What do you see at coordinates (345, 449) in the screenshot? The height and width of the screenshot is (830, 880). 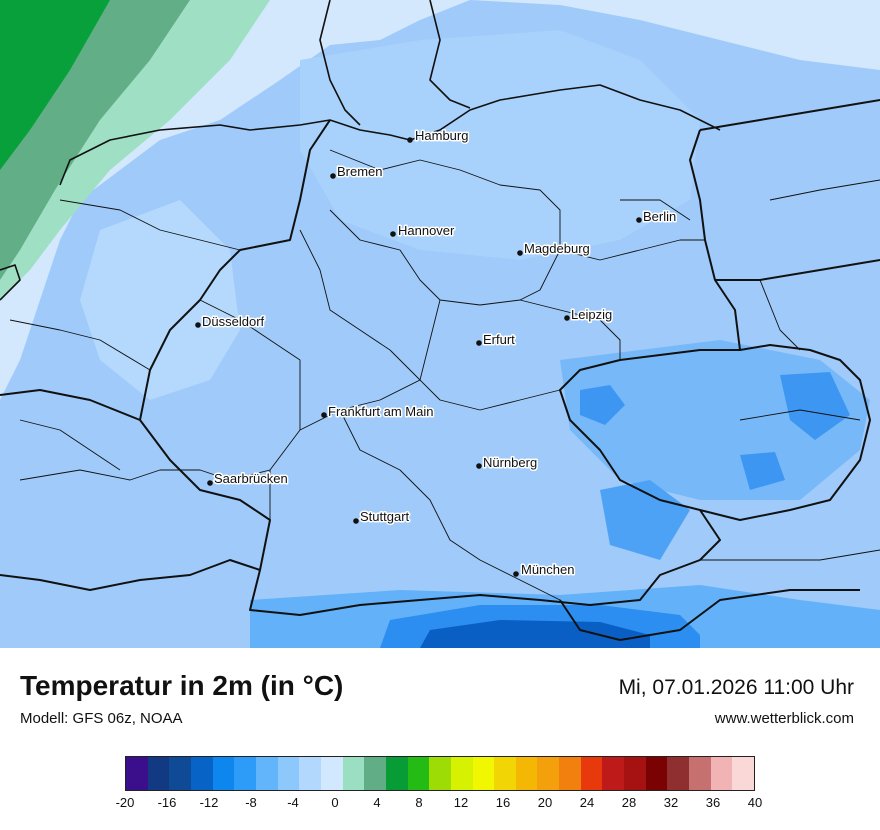 I see `state-border-d` at bounding box center [345, 449].